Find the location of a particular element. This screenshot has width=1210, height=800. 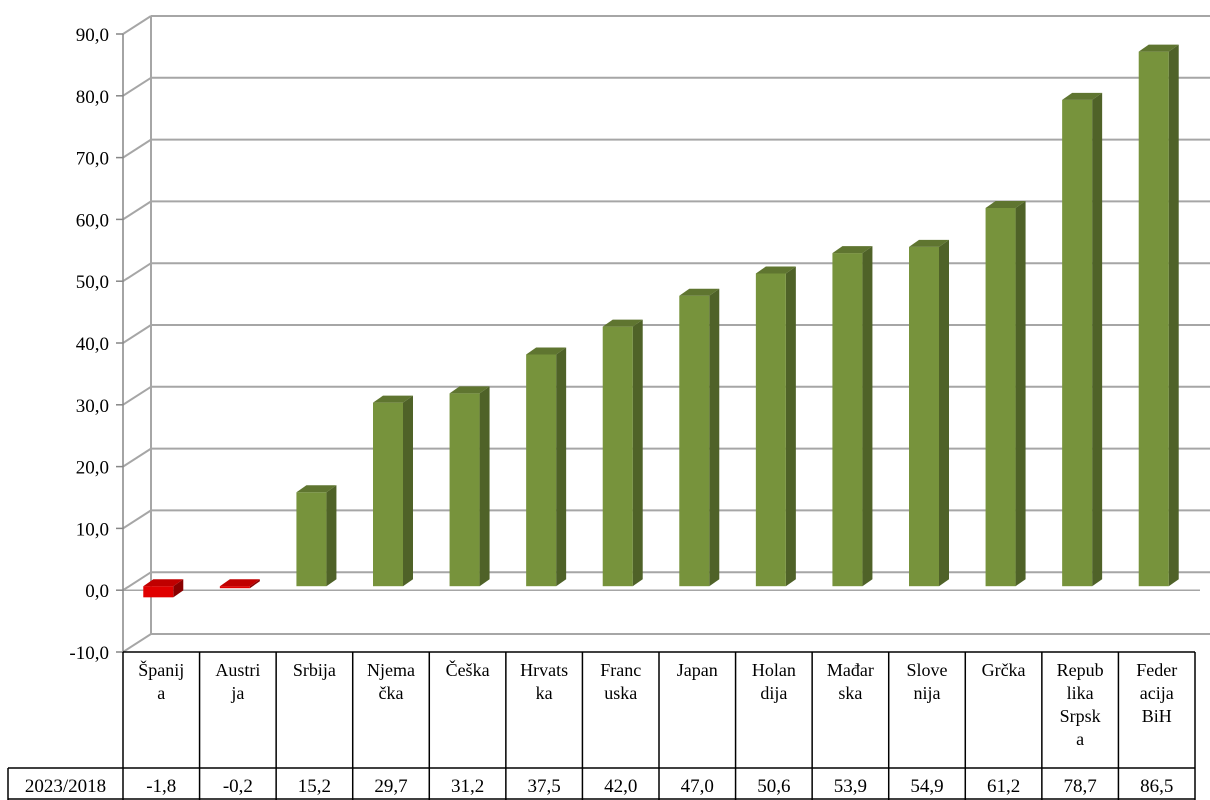

series-label: 2023/2018 is located at coordinates (65, 786).